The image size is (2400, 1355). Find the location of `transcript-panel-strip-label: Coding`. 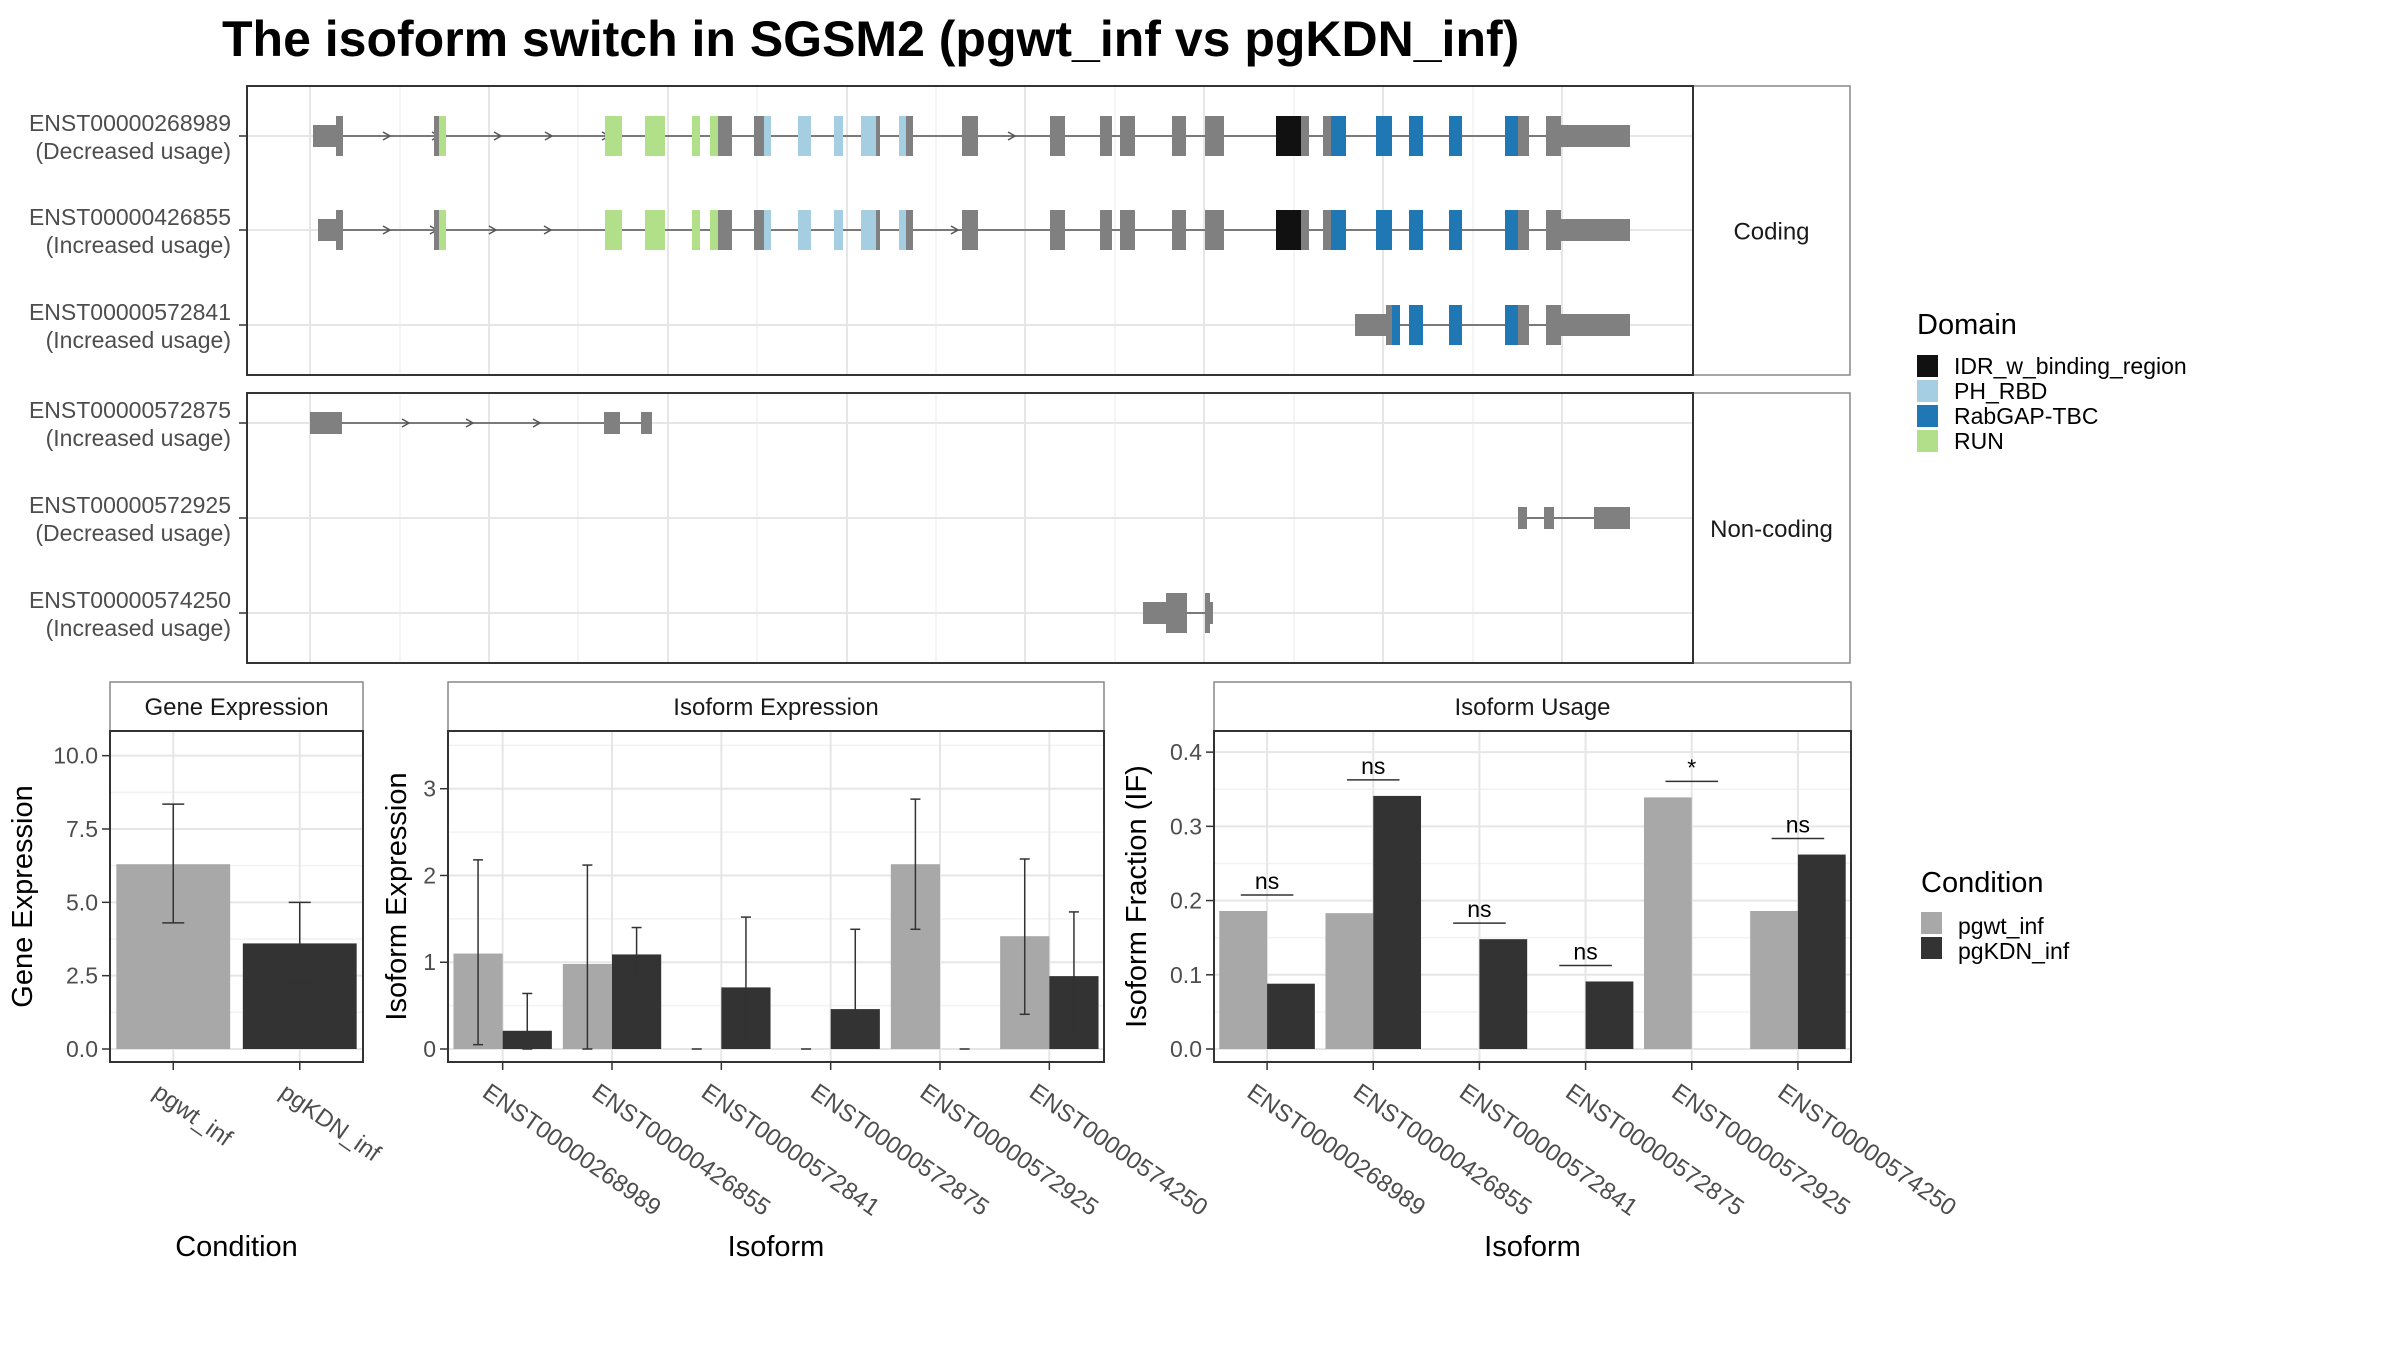

transcript-panel-strip-label: Coding is located at coordinates (1771, 232).